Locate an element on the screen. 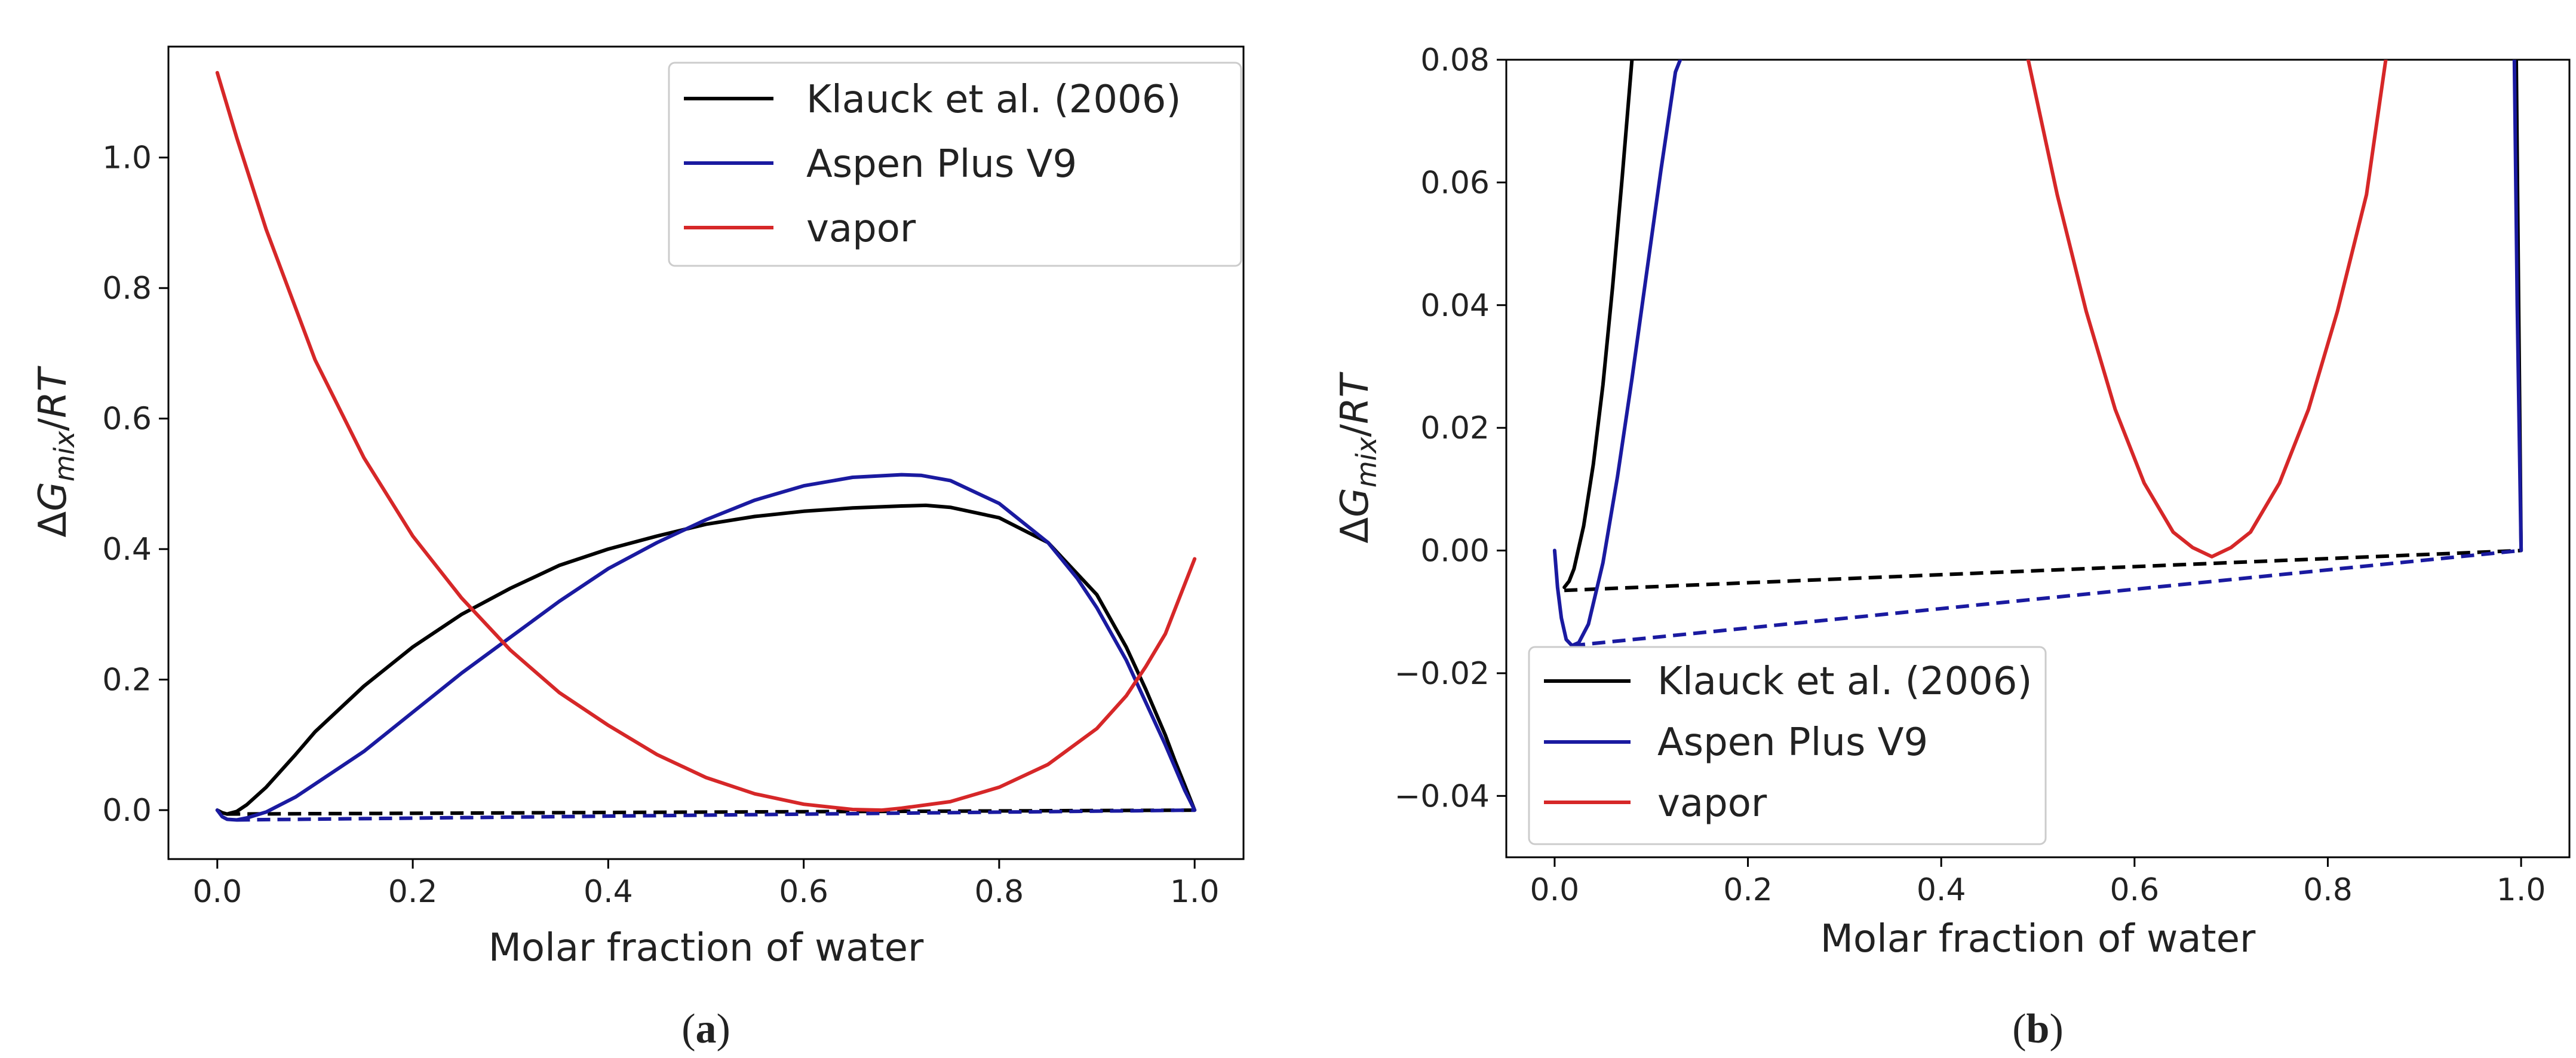  y-ticks: 0.0 0.2 0.4 0.6 0.8 1.0 is located at coordinates (135, 485).